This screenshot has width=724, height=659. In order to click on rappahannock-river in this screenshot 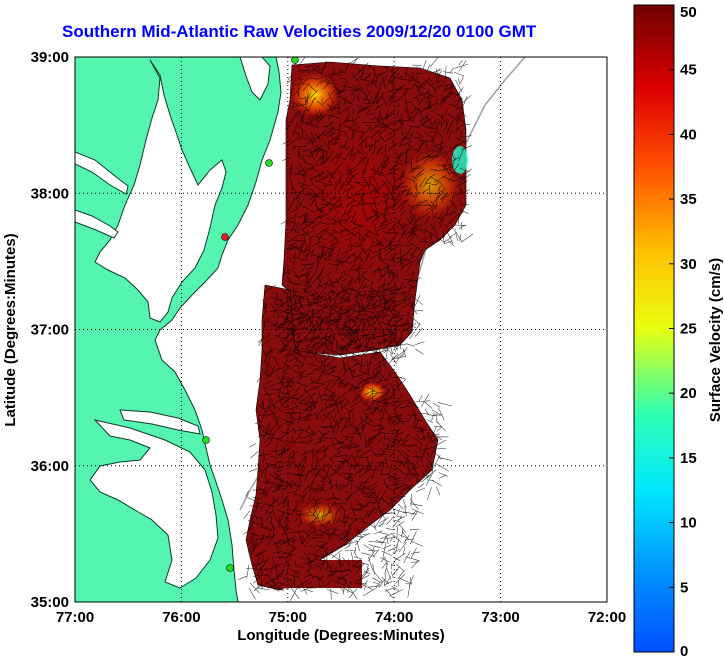, I will do `click(97, 224)`.